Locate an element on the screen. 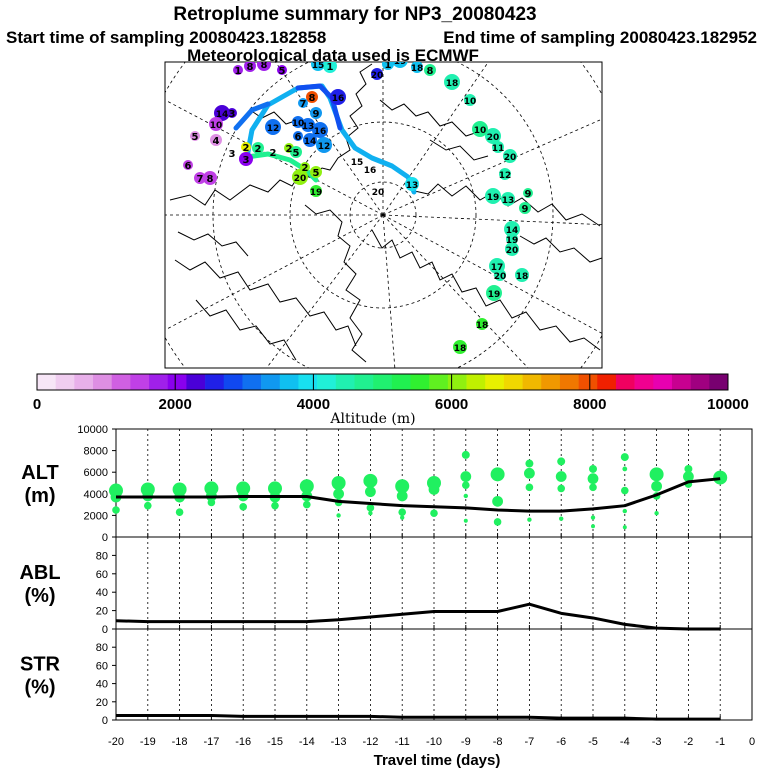  y-tick-label: 8000 is located at coordinates (96, 452).